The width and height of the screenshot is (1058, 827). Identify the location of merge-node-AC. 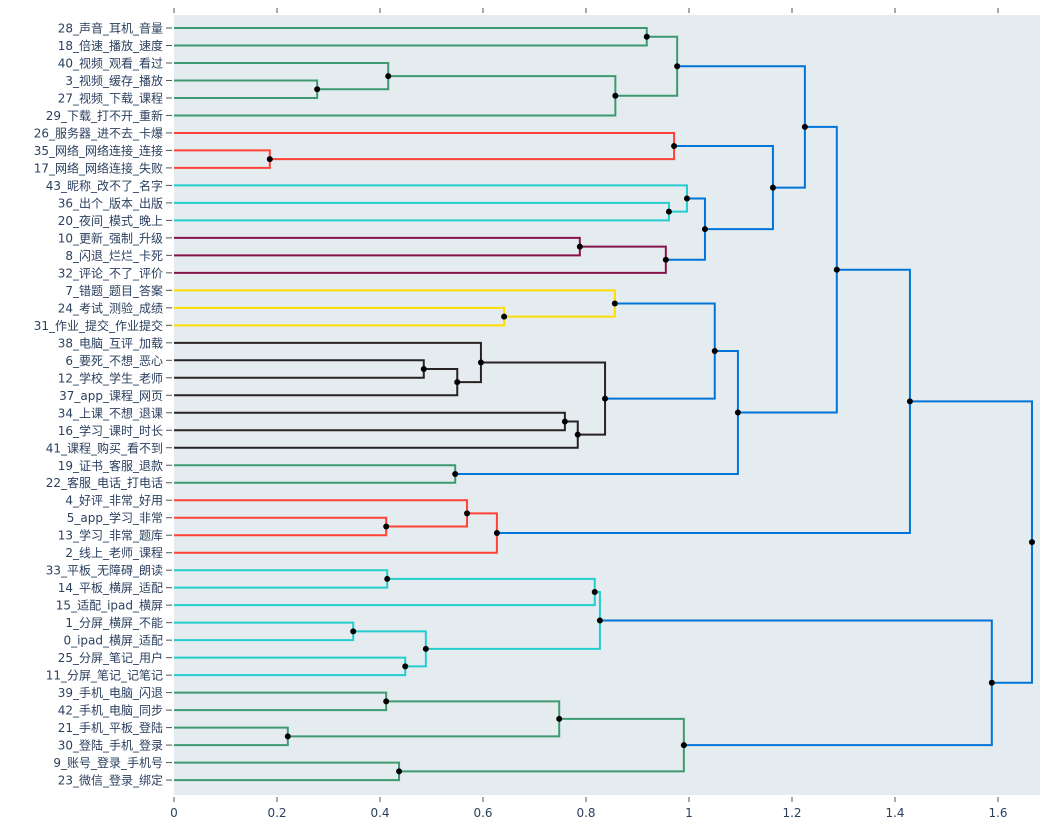
(496, 533).